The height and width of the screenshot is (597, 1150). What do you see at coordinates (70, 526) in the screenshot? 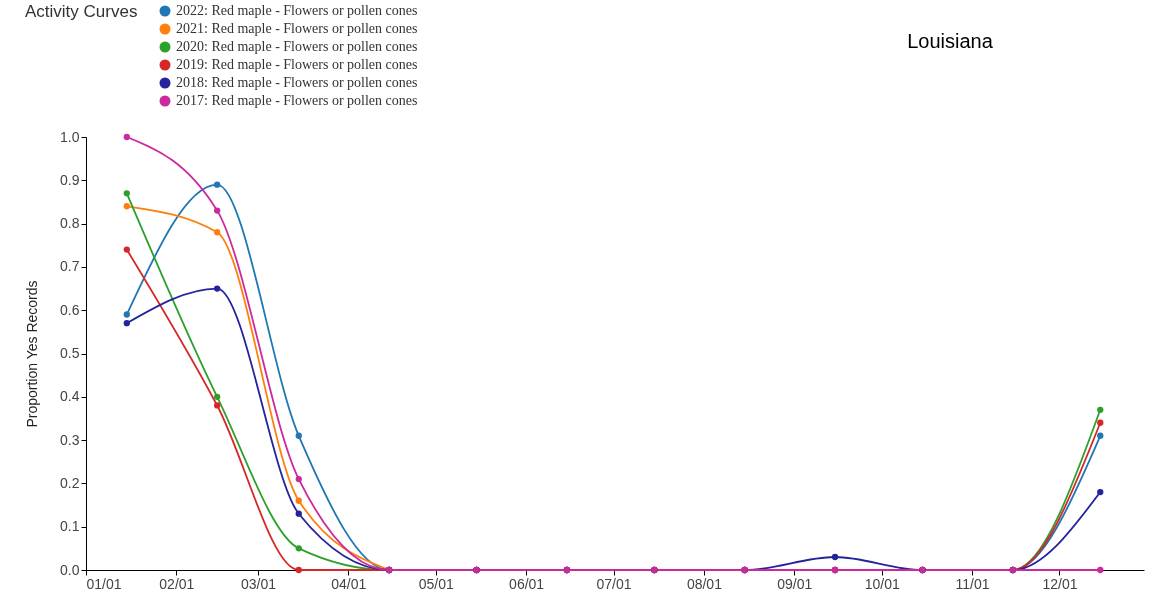
I see `y-tick-label: 0.1` at bounding box center [70, 526].